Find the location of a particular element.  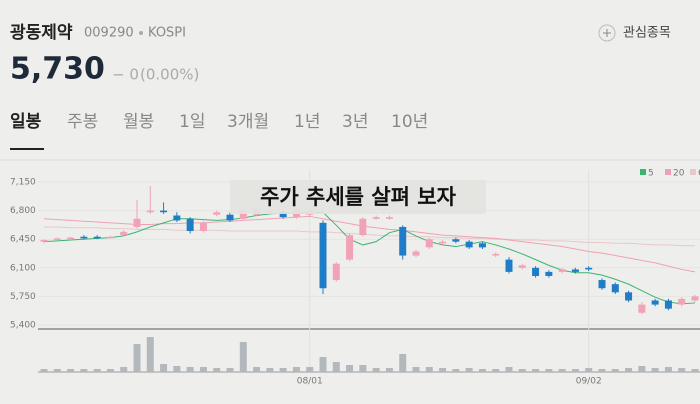

separator is located at coordinates (141, 33).